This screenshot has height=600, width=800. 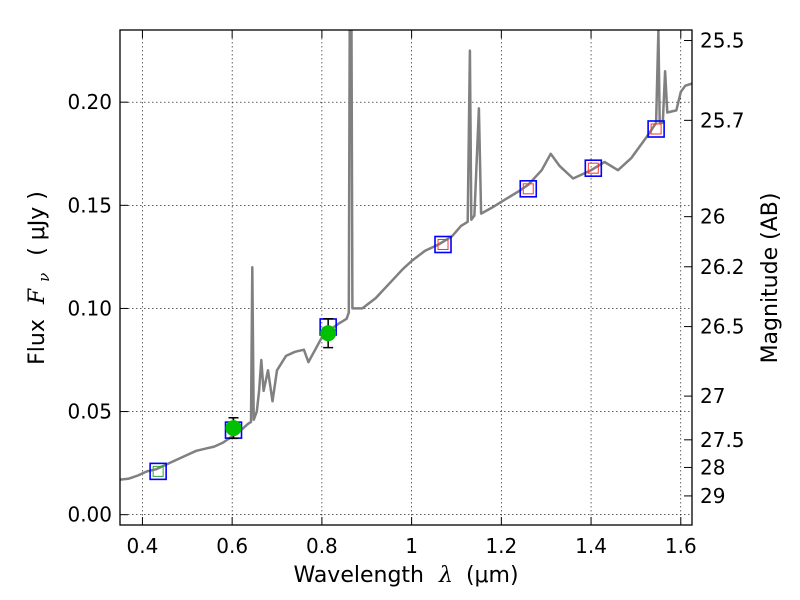 I want to click on x-tick-label: 0.8, so click(x=322, y=546).